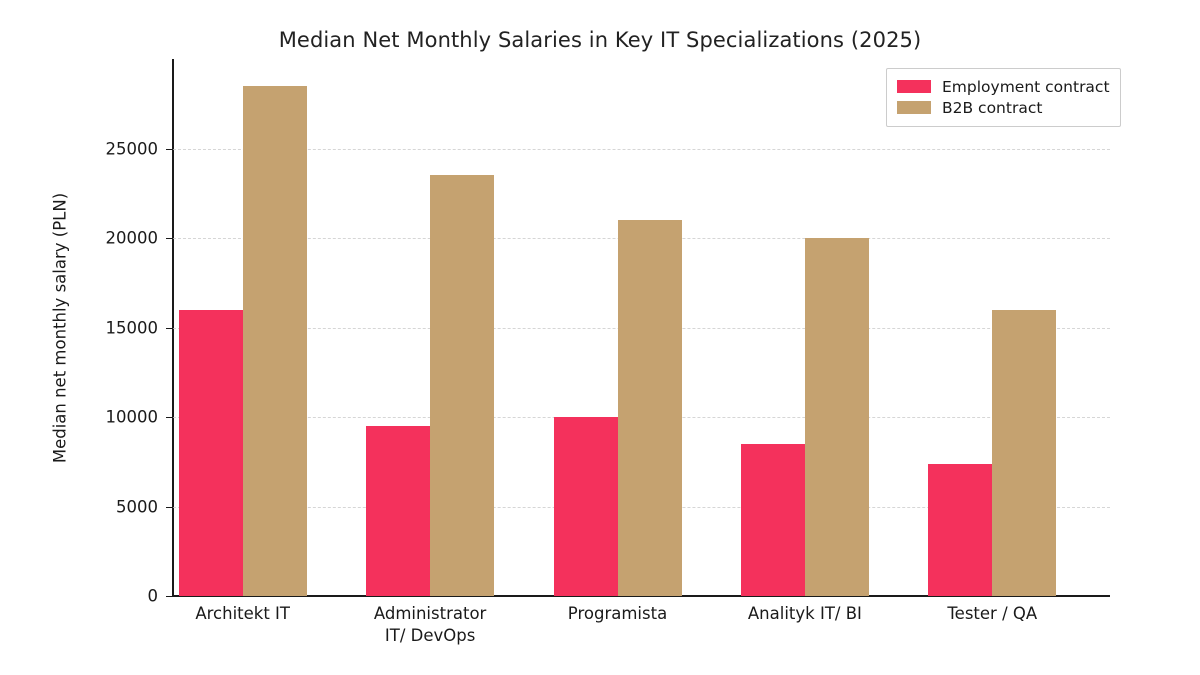 The image size is (1200, 675). I want to click on x-tick-label-line: IT/ DevOps, so click(430, 635).